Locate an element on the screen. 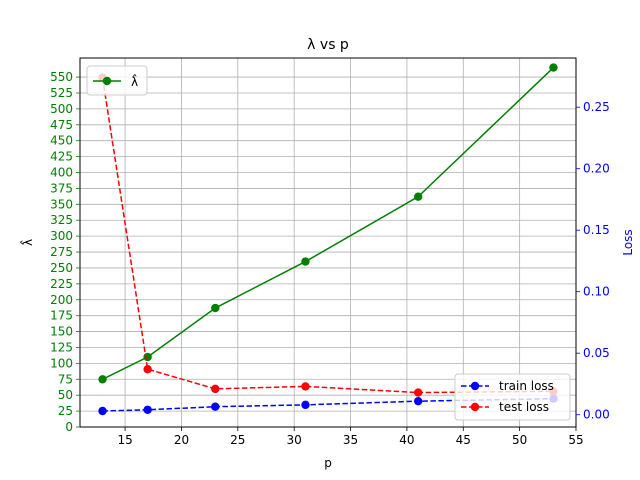 This screenshot has height=480, width=640. legend-label: train loss is located at coordinates (526, 386).